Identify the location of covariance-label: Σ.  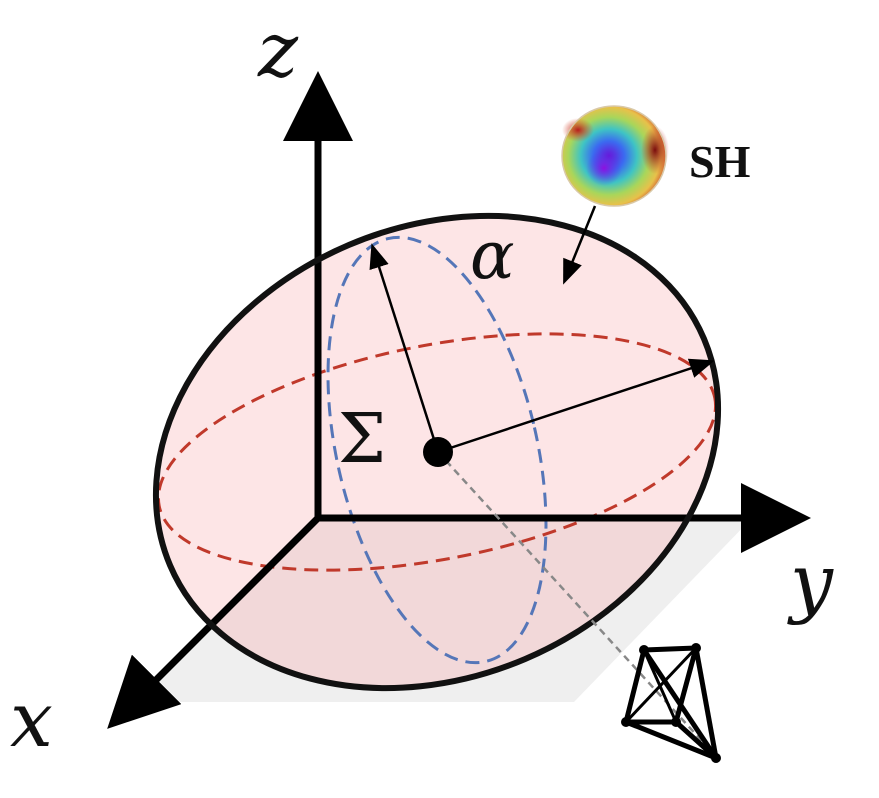
(362, 439).